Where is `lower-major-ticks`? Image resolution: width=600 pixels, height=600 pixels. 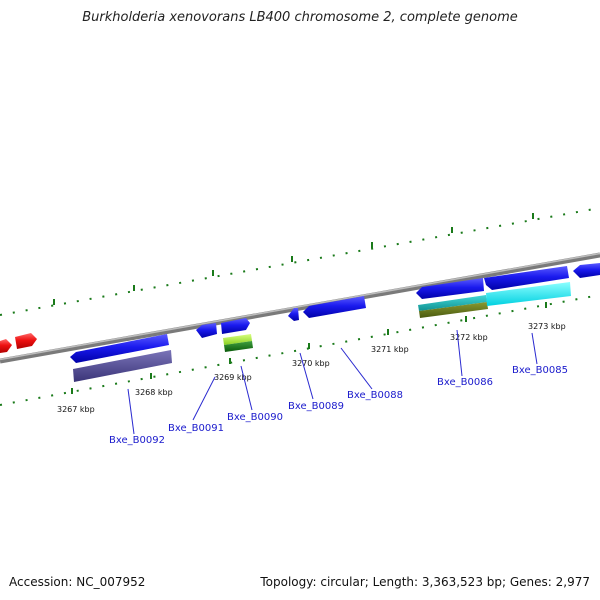
lower-major-ticks is located at coordinates (309, 348).